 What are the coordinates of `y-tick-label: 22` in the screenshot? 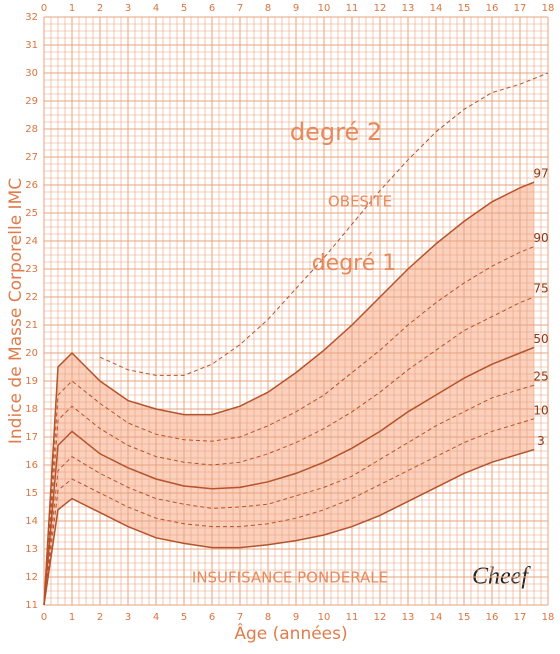 It's located at (31, 297).